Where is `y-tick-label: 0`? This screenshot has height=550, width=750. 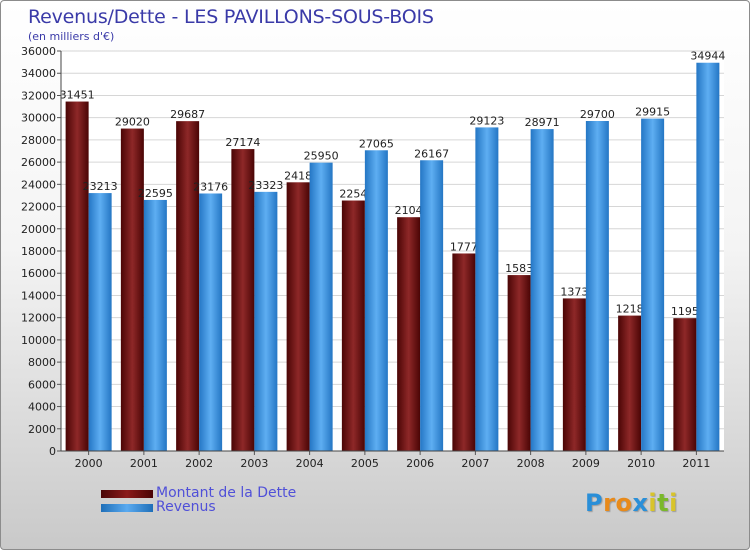 y-tick-label: 0 is located at coordinates (52, 451).